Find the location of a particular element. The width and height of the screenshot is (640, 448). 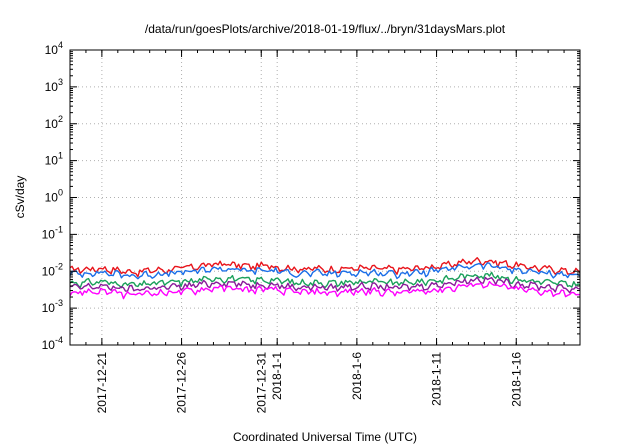

y-axis-label: cSv/day is located at coordinates (20, 197).